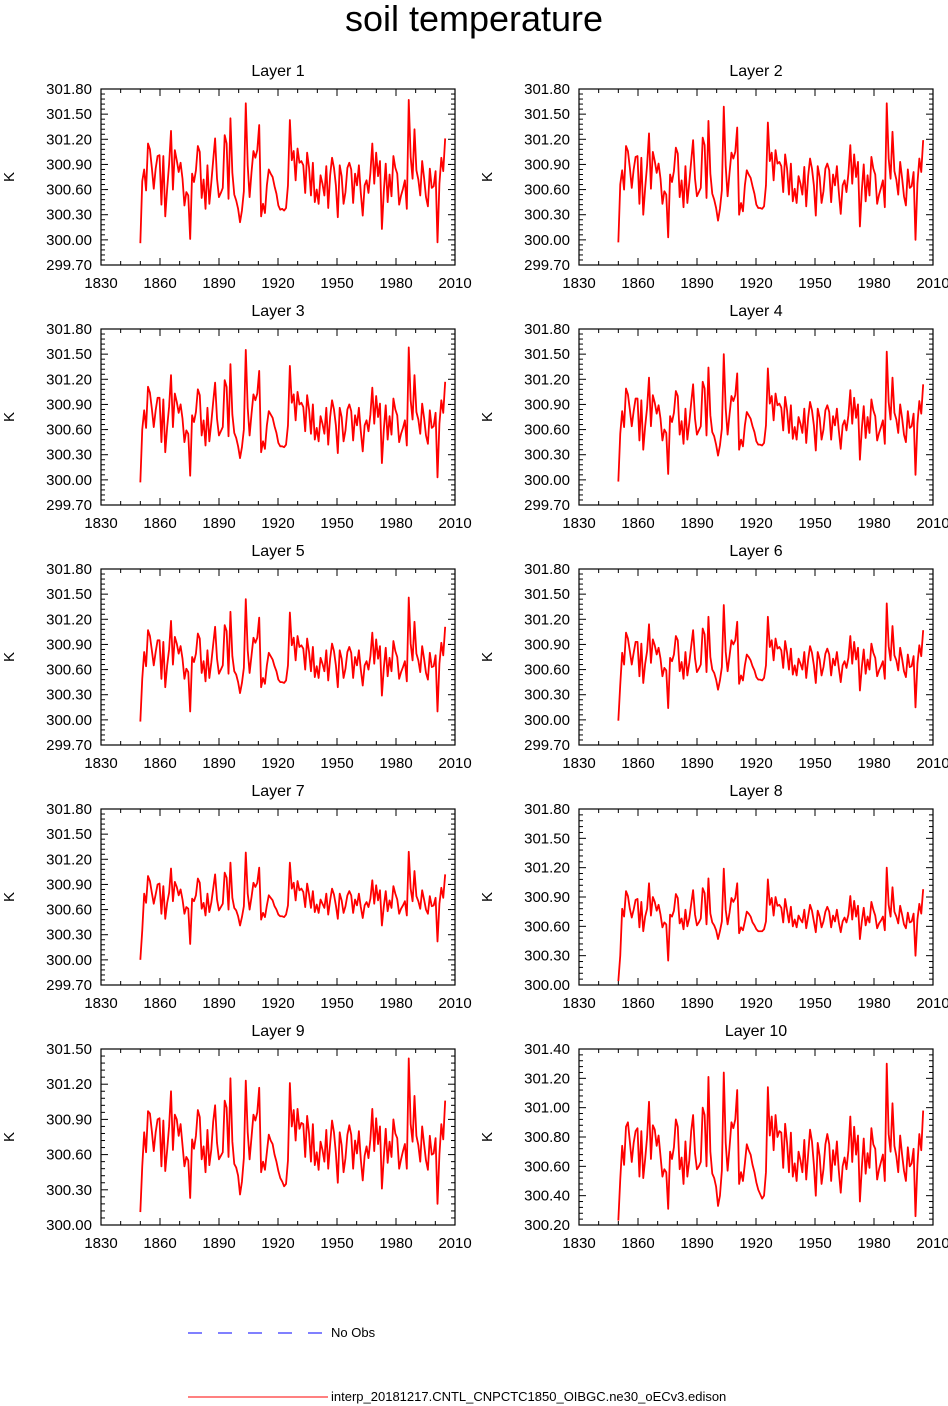 The image size is (948, 1406). What do you see at coordinates (278, 897) in the screenshot?
I see `plot-frame` at bounding box center [278, 897].